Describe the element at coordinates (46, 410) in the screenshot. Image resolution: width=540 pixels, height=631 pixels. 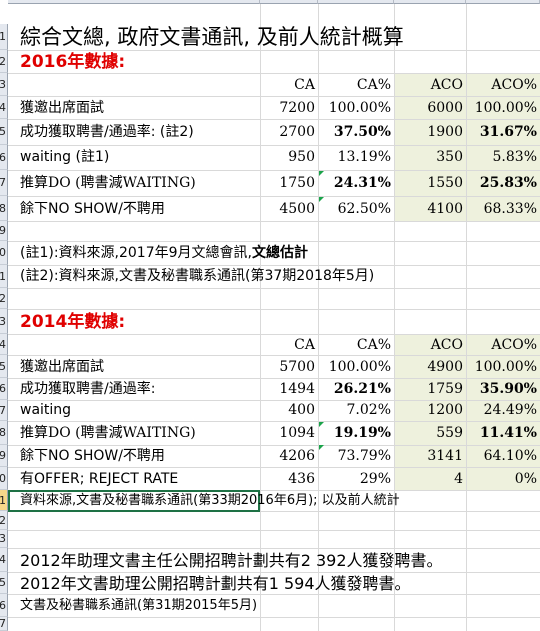
I see `row-label: waiting` at that location.